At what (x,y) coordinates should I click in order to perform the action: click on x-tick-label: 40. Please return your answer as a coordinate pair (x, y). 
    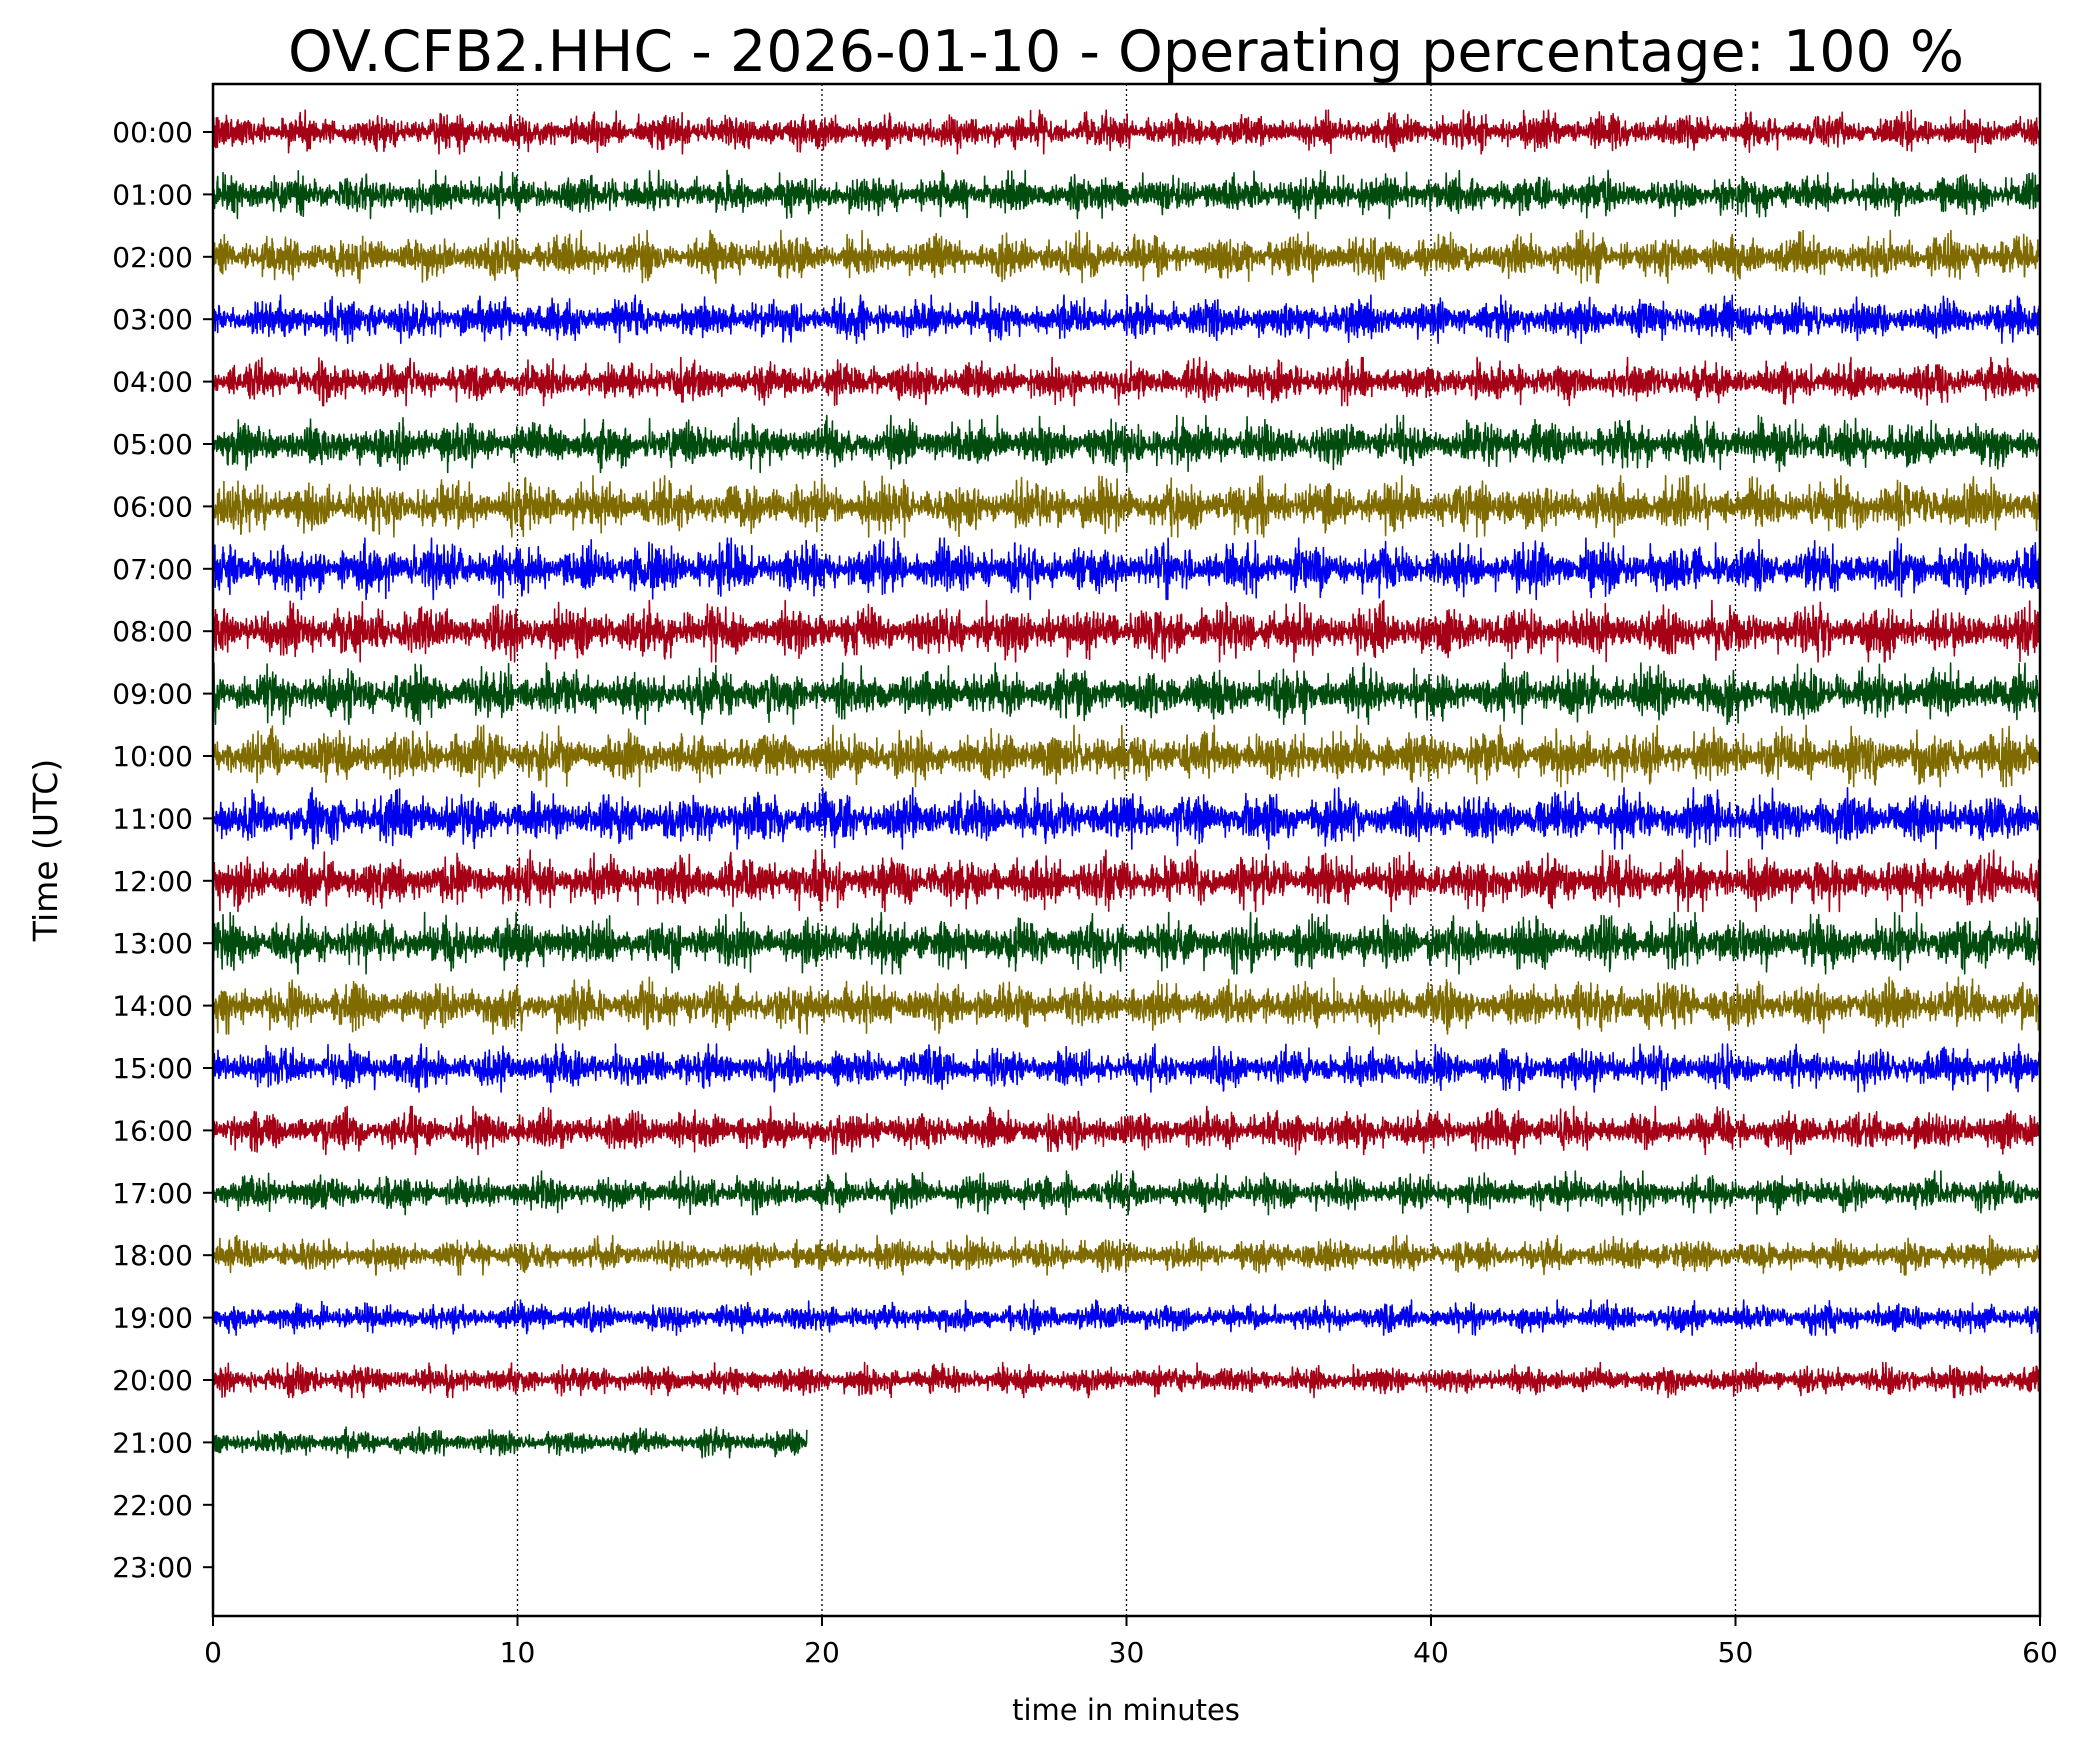
    Looking at the image, I should click on (1431, 1652).